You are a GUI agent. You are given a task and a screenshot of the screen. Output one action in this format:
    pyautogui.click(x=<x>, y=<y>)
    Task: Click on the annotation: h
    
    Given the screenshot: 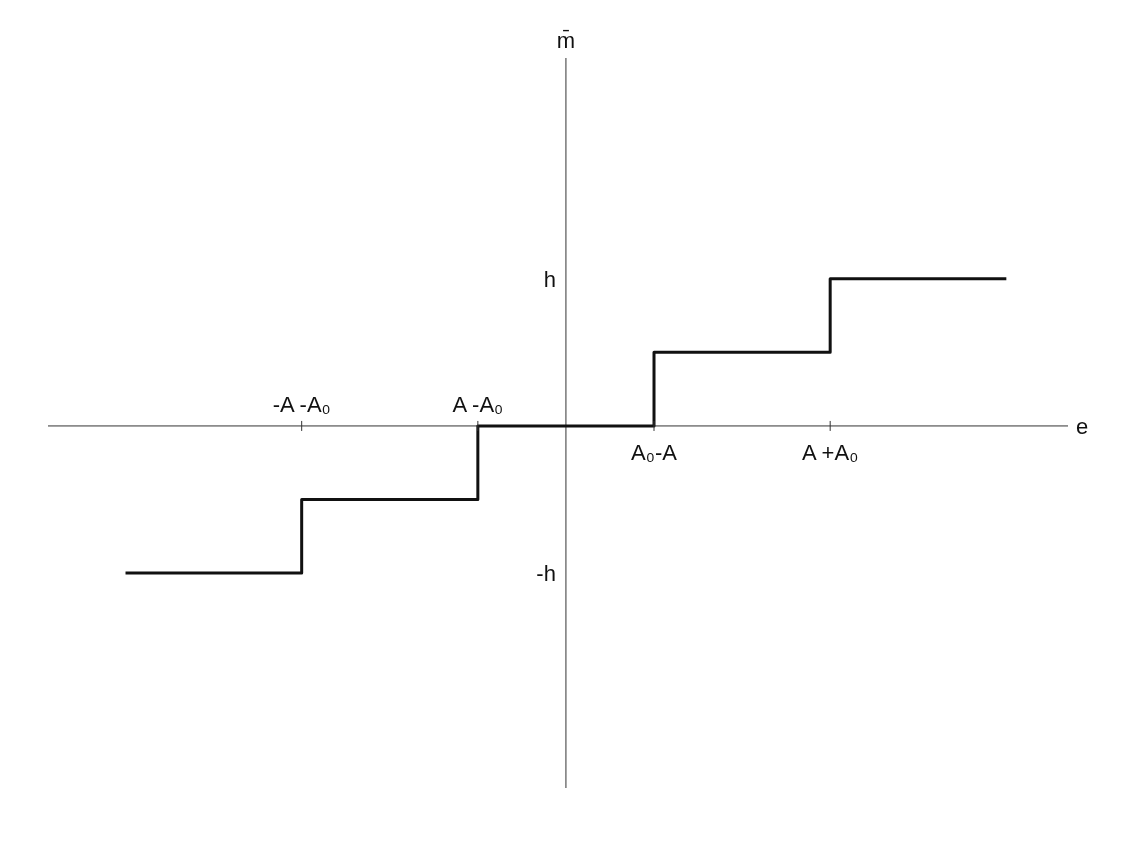 What is the action you would take?
    pyautogui.click(x=549, y=279)
    